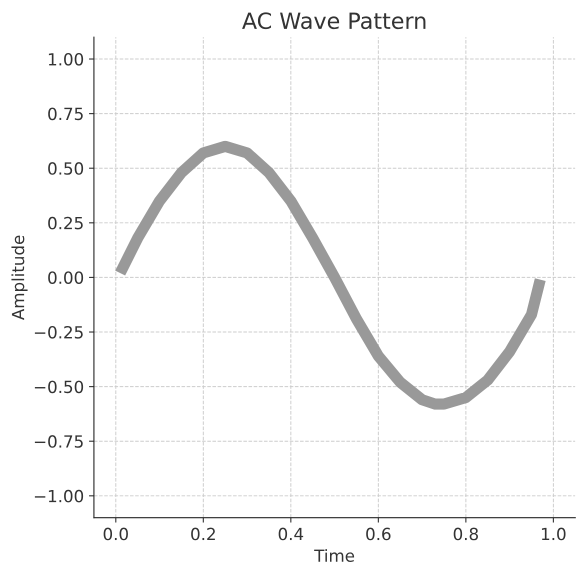 Image resolution: width=587 pixels, height=572 pixels. Describe the element at coordinates (291, 534) in the screenshot. I see `x-tick-label: 0.4` at that location.